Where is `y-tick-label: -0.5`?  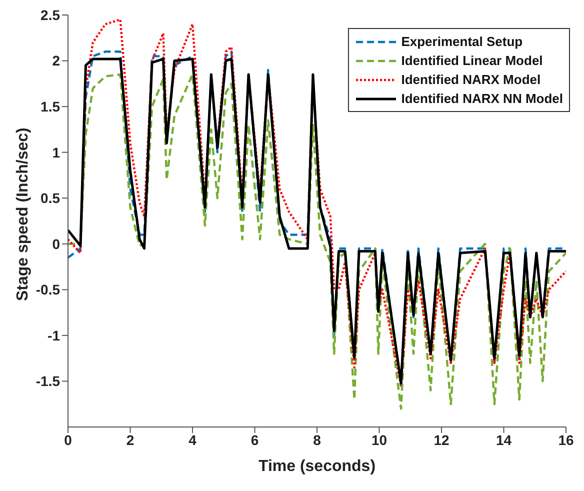 y-tick-label: -0.5 is located at coordinates (48, 290).